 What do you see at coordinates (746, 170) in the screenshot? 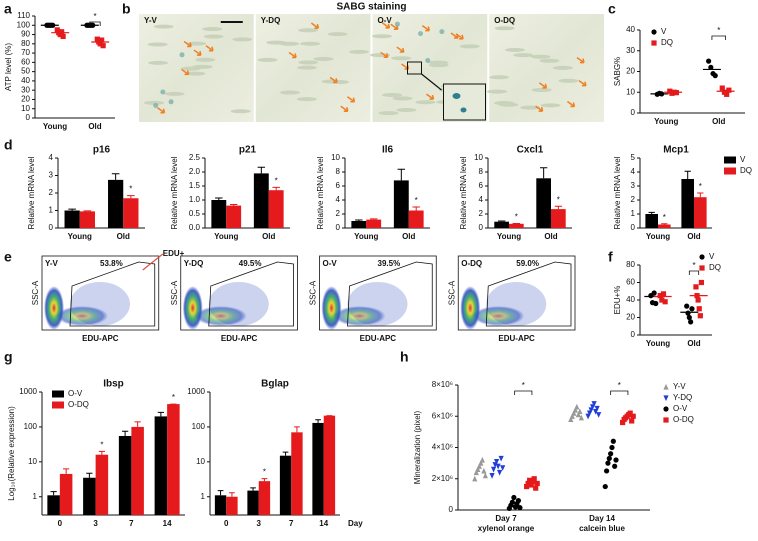
I see `legend-label: DQ` at bounding box center [746, 170].